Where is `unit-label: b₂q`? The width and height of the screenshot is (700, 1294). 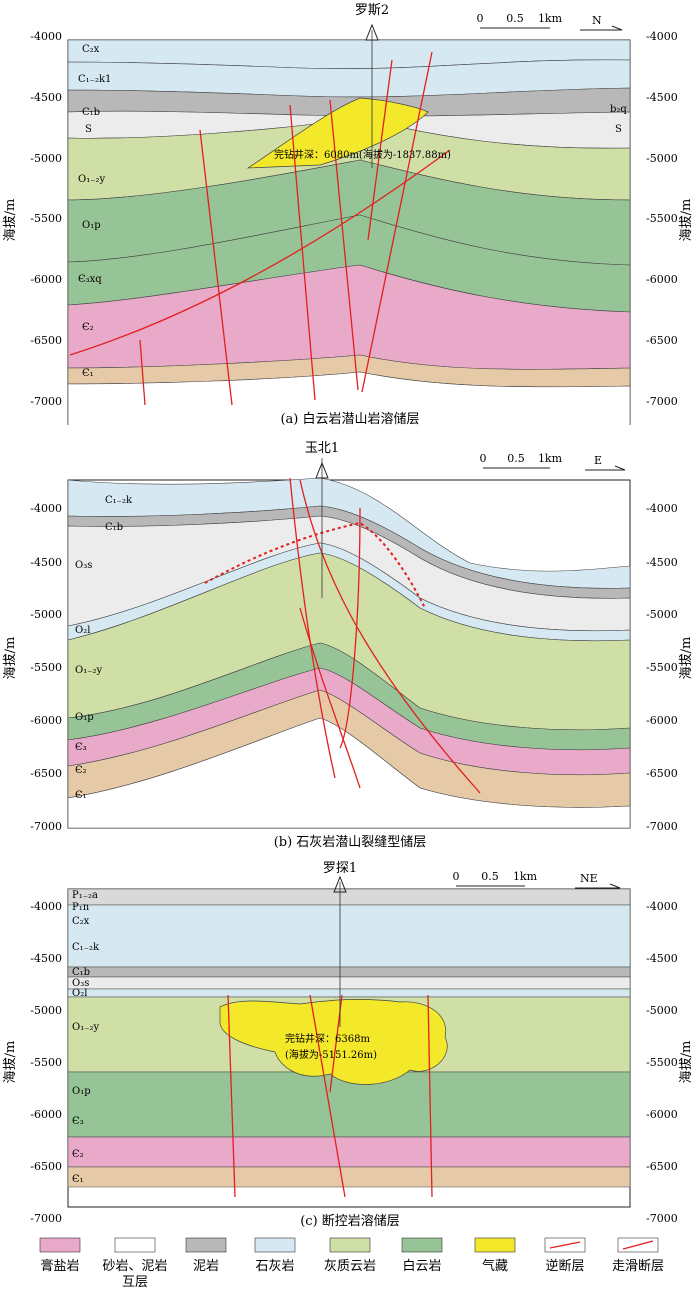 unit-label: b₂q is located at coordinates (618, 109).